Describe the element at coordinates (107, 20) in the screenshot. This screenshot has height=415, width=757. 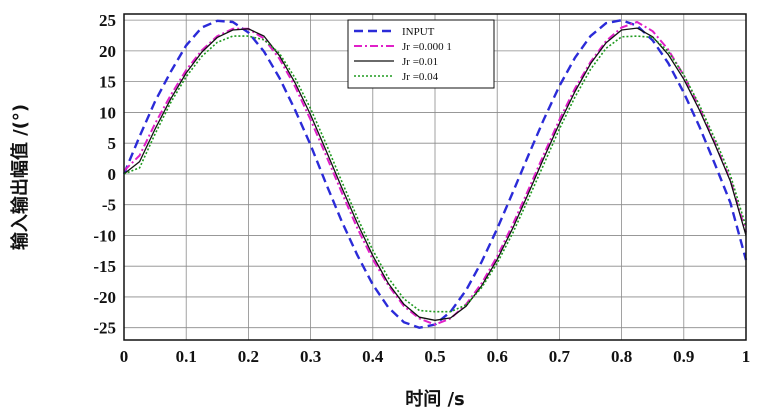
I see `y-tick-label: 25` at that location.